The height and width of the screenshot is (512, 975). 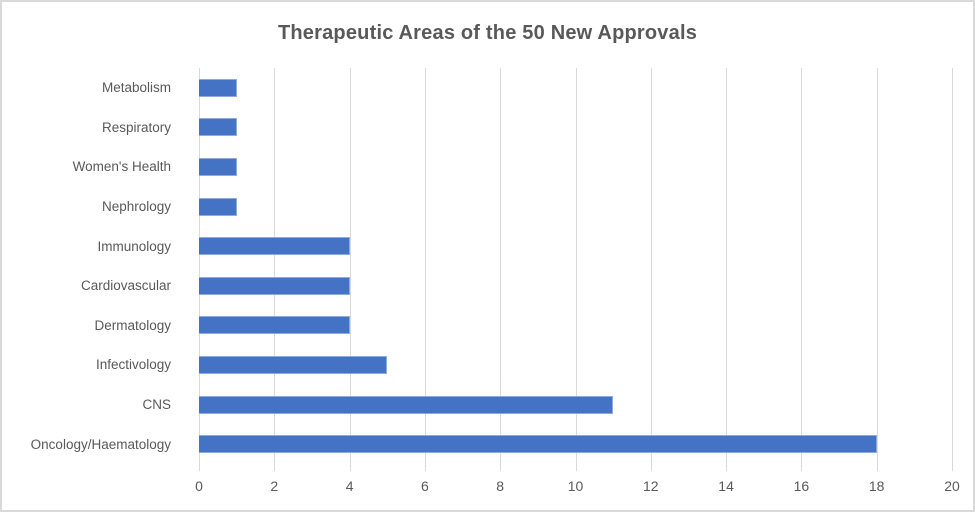 I want to click on bar-cardiovascular, so click(x=274, y=285).